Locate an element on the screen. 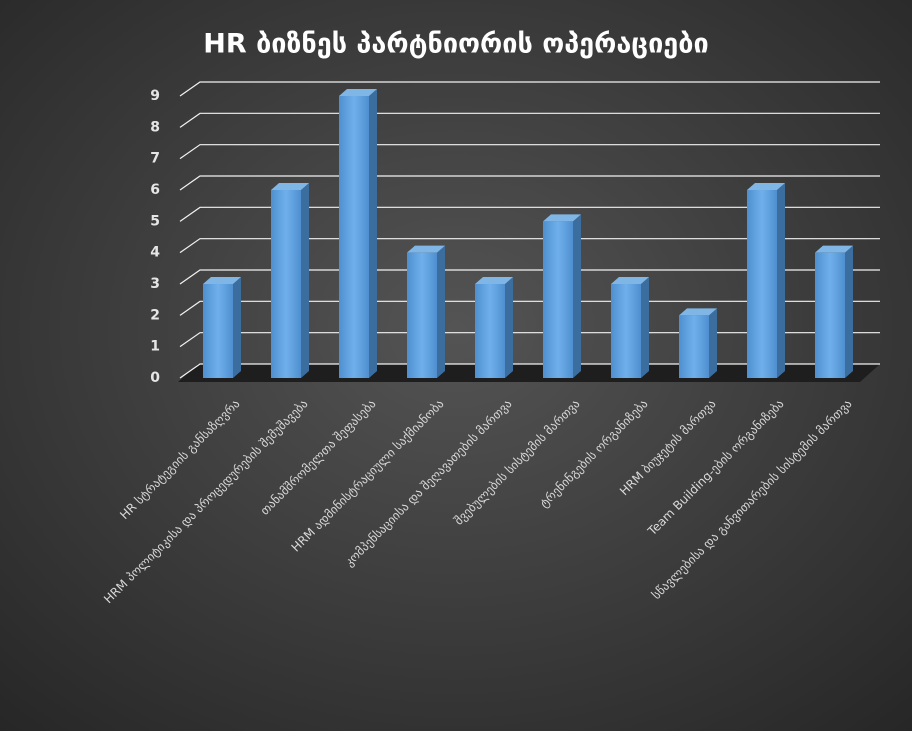  y-tick-label: 7 is located at coordinates (155, 159).